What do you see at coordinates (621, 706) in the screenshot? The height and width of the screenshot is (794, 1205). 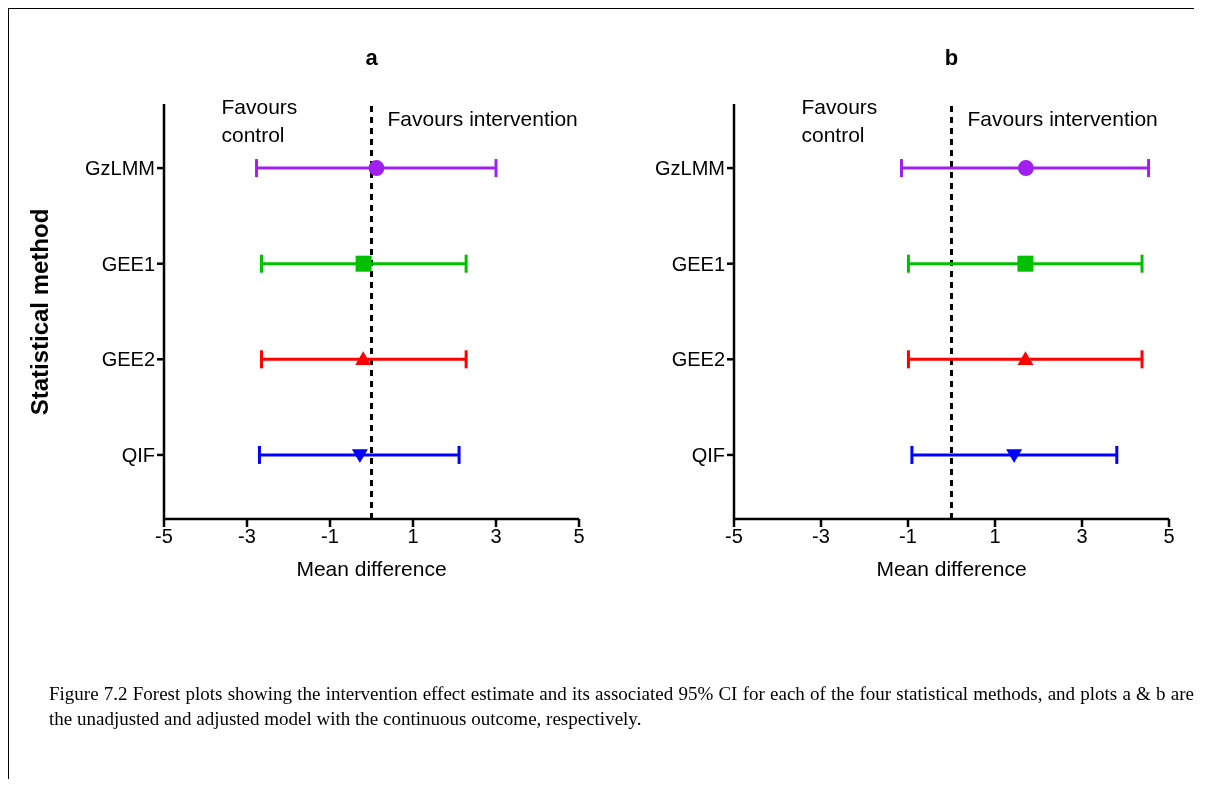 I see `caption: Figure 7.2 Forest plots showing the intervention effect estimate and its associated 95% CI for each of the four statistical methods, and plots a & b are the unadjusted and adjusted model with the continuous outcome, respectively.` at bounding box center [621, 706].